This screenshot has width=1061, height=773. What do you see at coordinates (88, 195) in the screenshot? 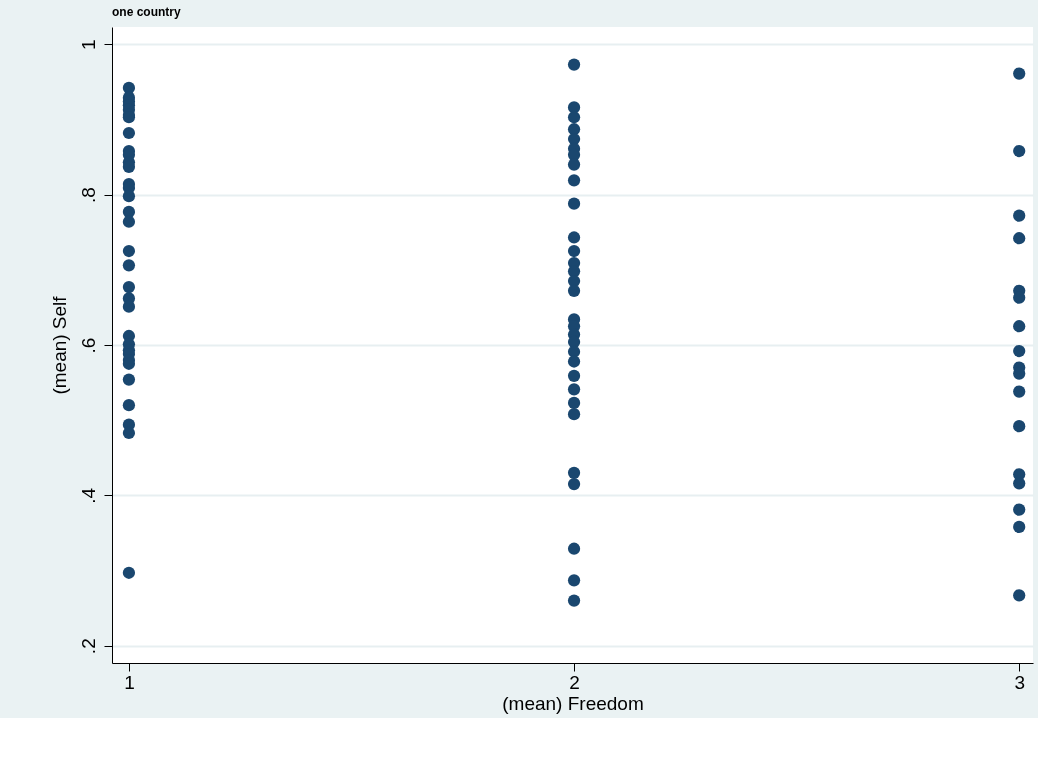
I see `y-tick-label: .8` at bounding box center [88, 195].